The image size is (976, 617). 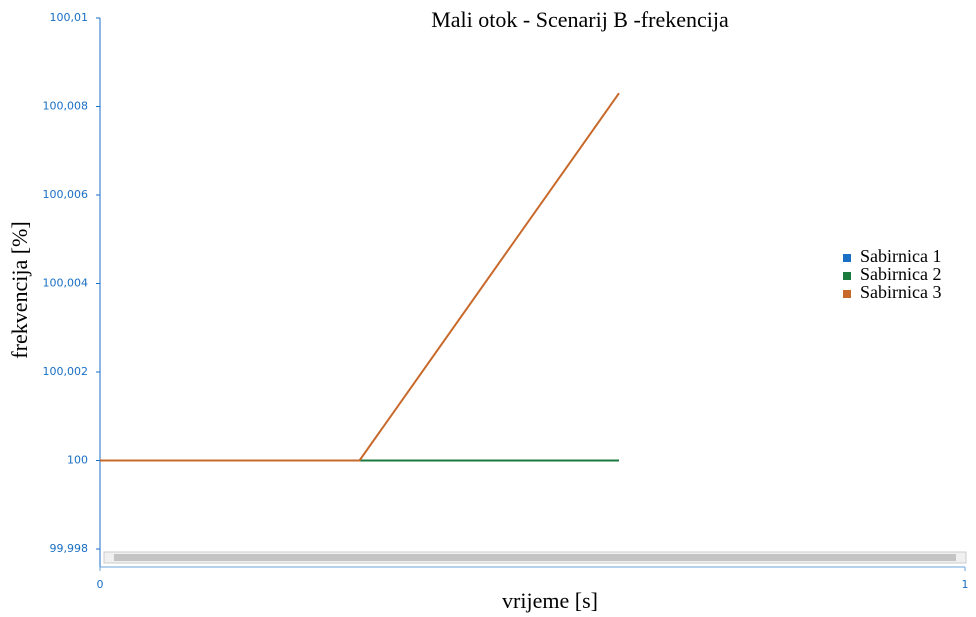 What do you see at coordinates (900, 256) in the screenshot?
I see `legend-label: Sabirnica 1` at bounding box center [900, 256].